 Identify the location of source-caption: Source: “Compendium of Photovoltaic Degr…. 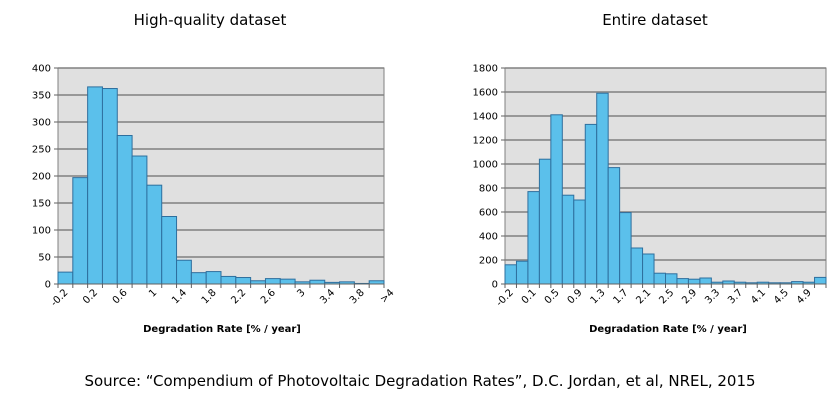
(420, 381).